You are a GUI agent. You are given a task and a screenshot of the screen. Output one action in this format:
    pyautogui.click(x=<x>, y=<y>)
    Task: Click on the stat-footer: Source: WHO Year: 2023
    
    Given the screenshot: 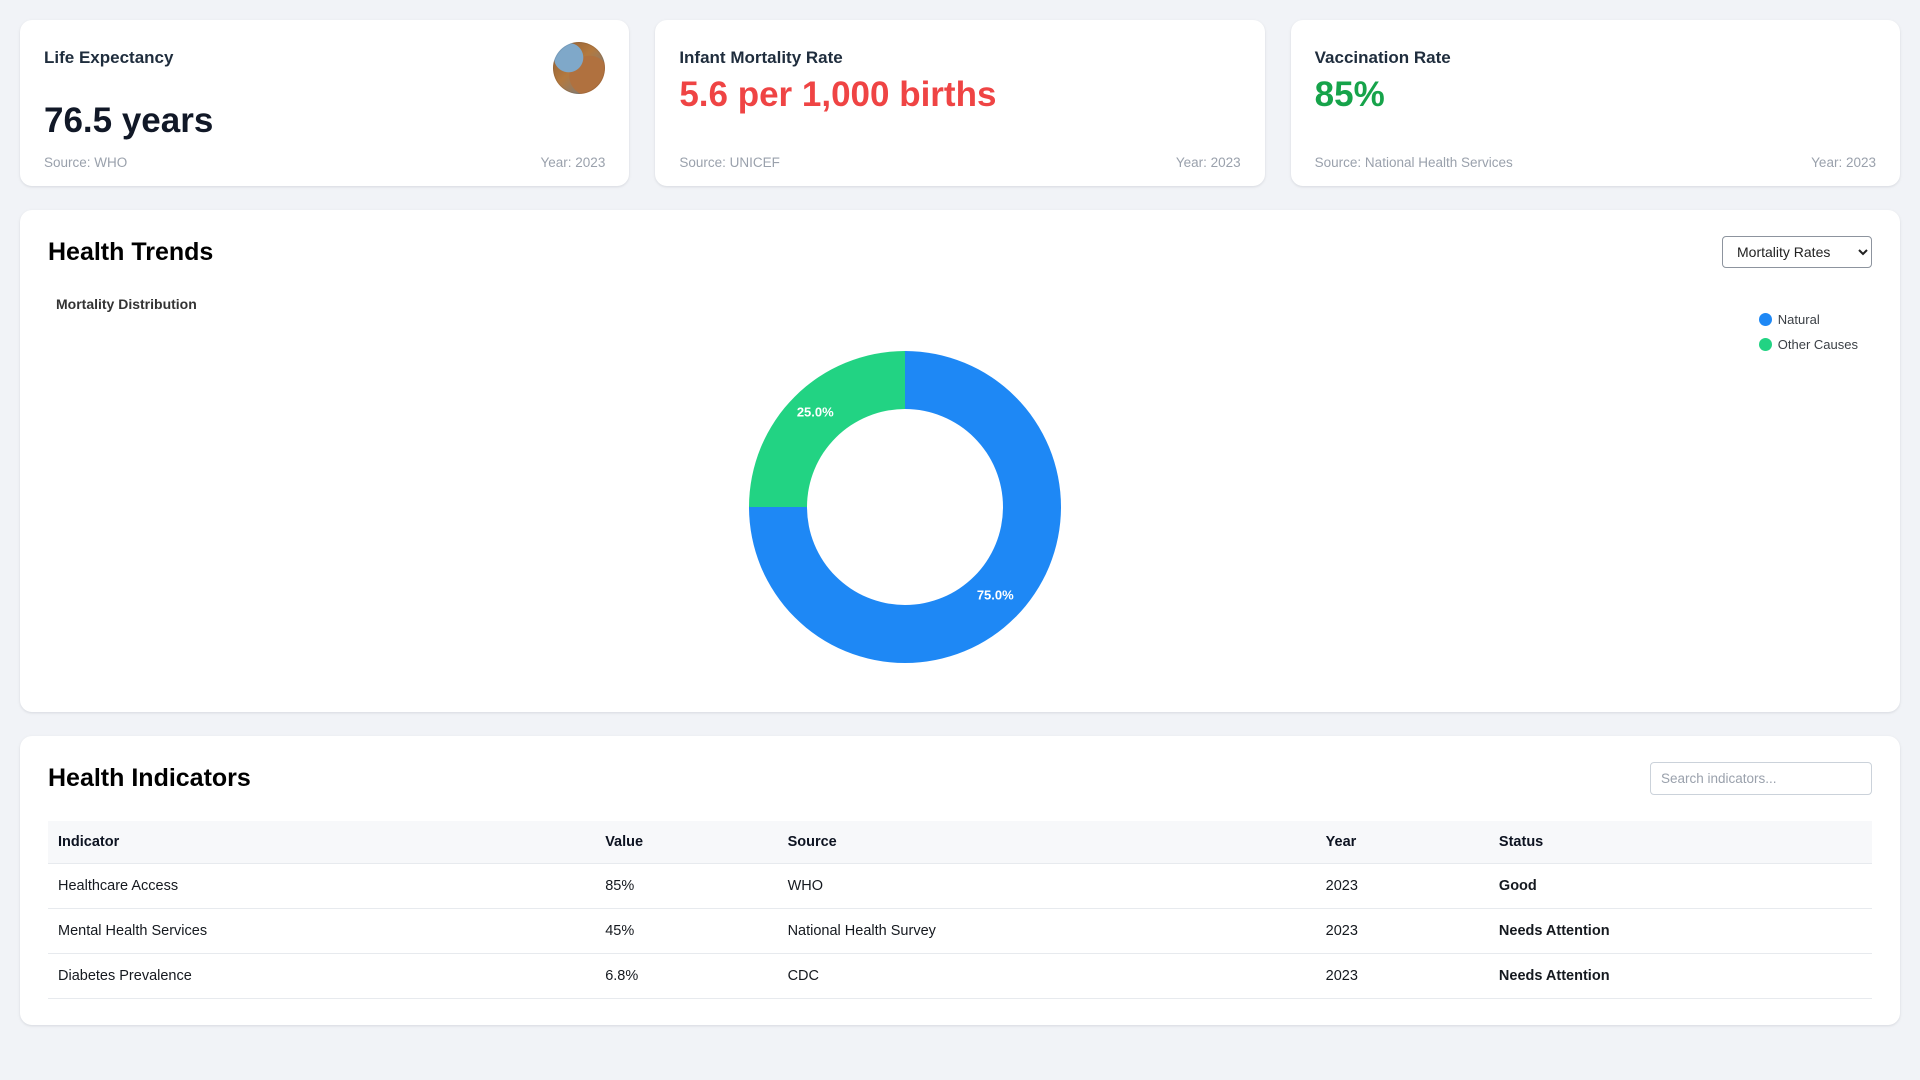 What is the action you would take?
    pyautogui.click(x=324, y=162)
    